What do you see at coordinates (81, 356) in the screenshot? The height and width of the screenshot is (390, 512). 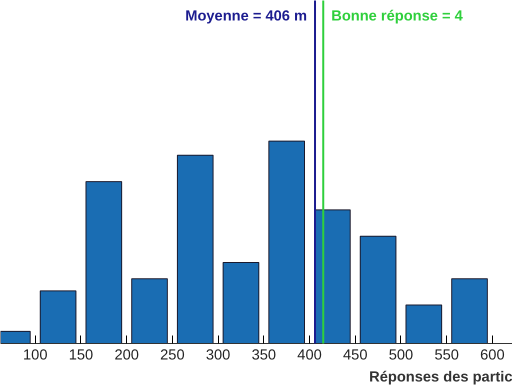 I see `x-tick-label: 150` at bounding box center [81, 356].